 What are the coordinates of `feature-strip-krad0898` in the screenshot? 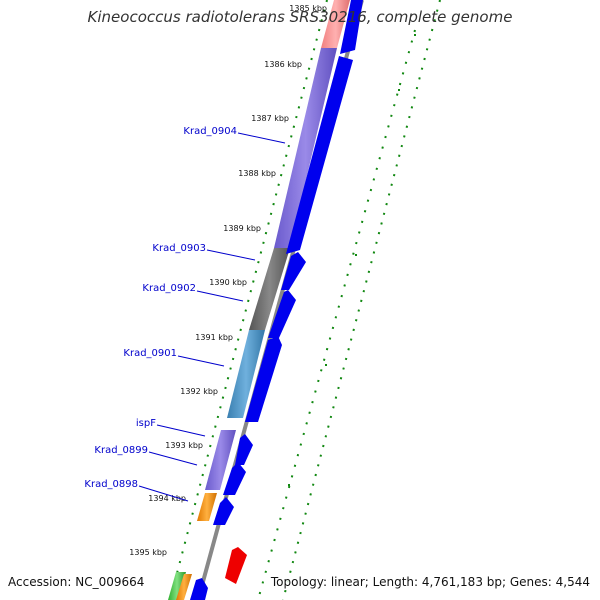 It's located at (207, 507).